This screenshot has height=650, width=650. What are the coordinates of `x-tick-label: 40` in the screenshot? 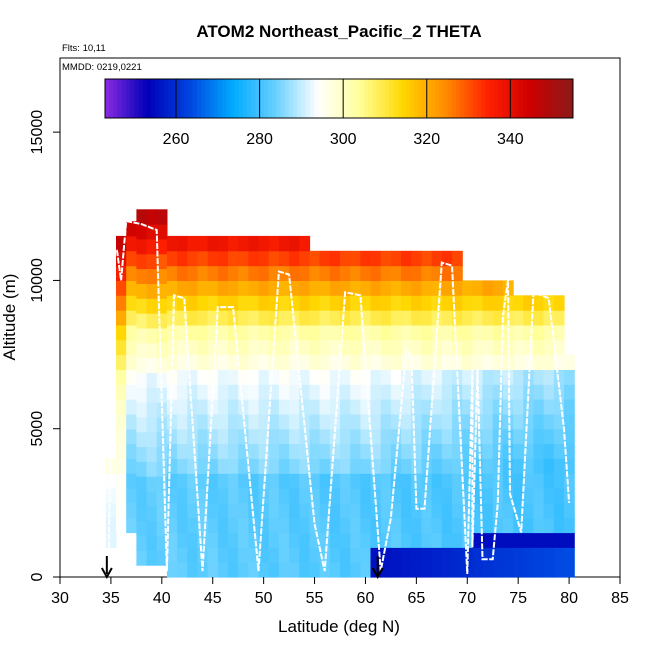 It's located at (162, 598).